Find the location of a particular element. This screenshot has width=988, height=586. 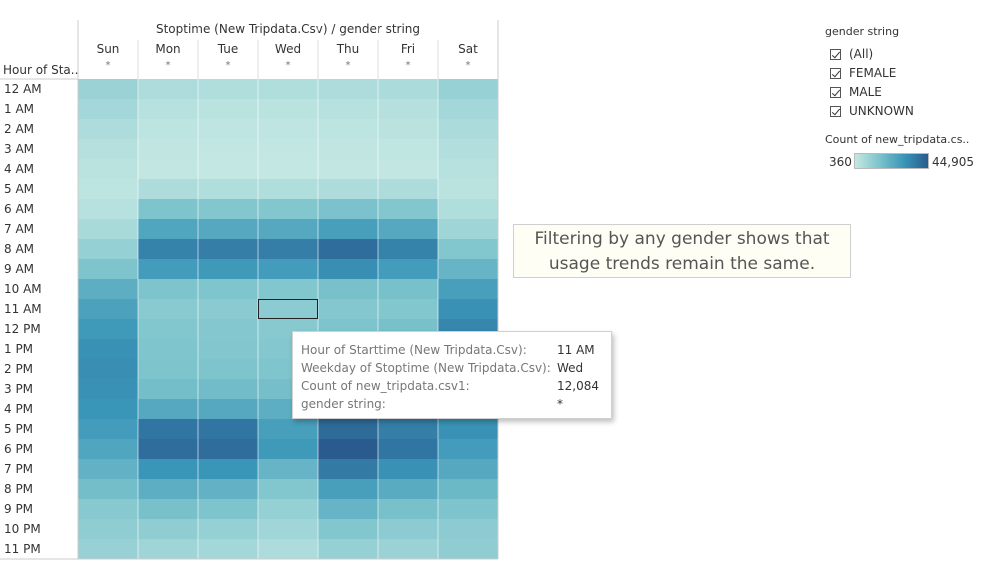

hour-label: 7 PM is located at coordinates (19, 469).